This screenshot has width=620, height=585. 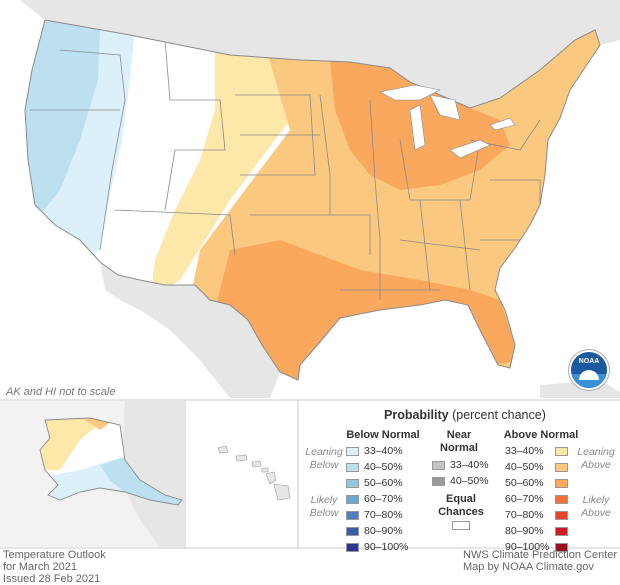 I want to click on below-5-label: 80–90%, so click(x=383, y=531).